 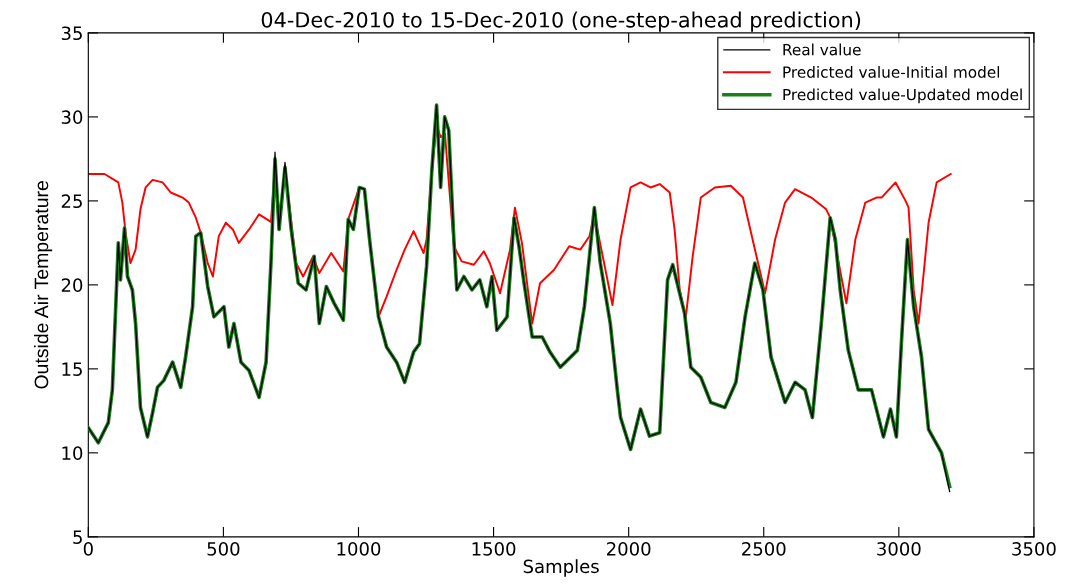 I want to click on y-tick-label: 5, so click(x=77, y=537).